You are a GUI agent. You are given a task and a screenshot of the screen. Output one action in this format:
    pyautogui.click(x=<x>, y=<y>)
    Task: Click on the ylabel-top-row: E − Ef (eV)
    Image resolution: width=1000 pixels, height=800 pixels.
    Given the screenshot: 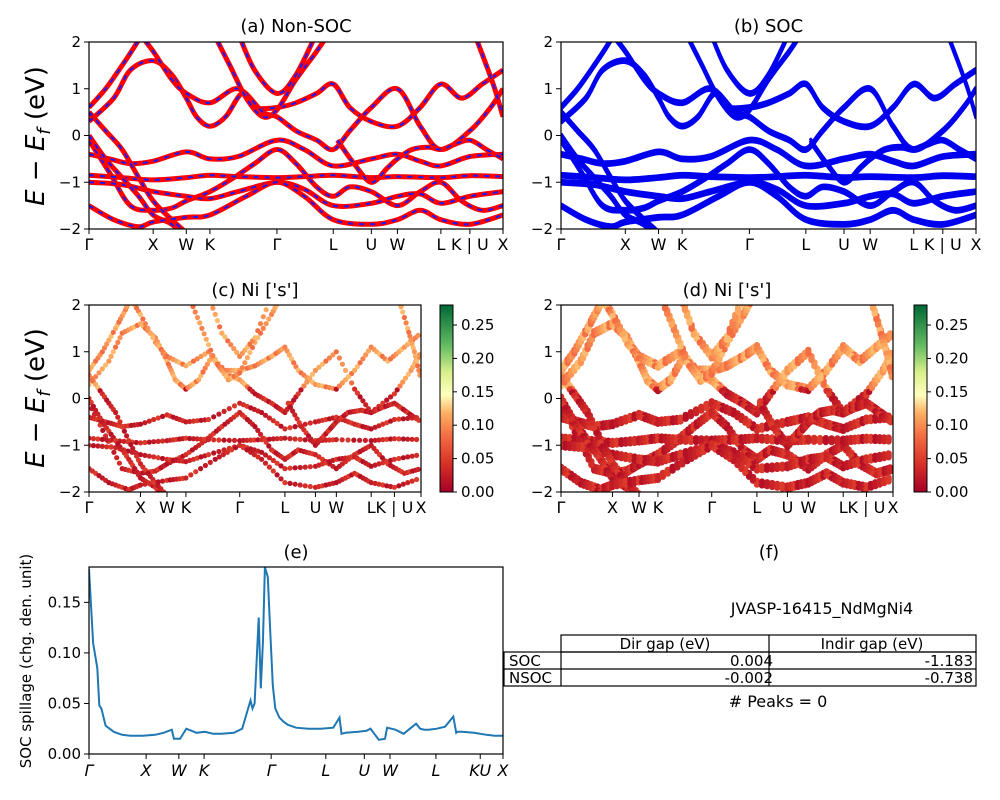 What is the action you would take?
    pyautogui.click(x=38, y=136)
    